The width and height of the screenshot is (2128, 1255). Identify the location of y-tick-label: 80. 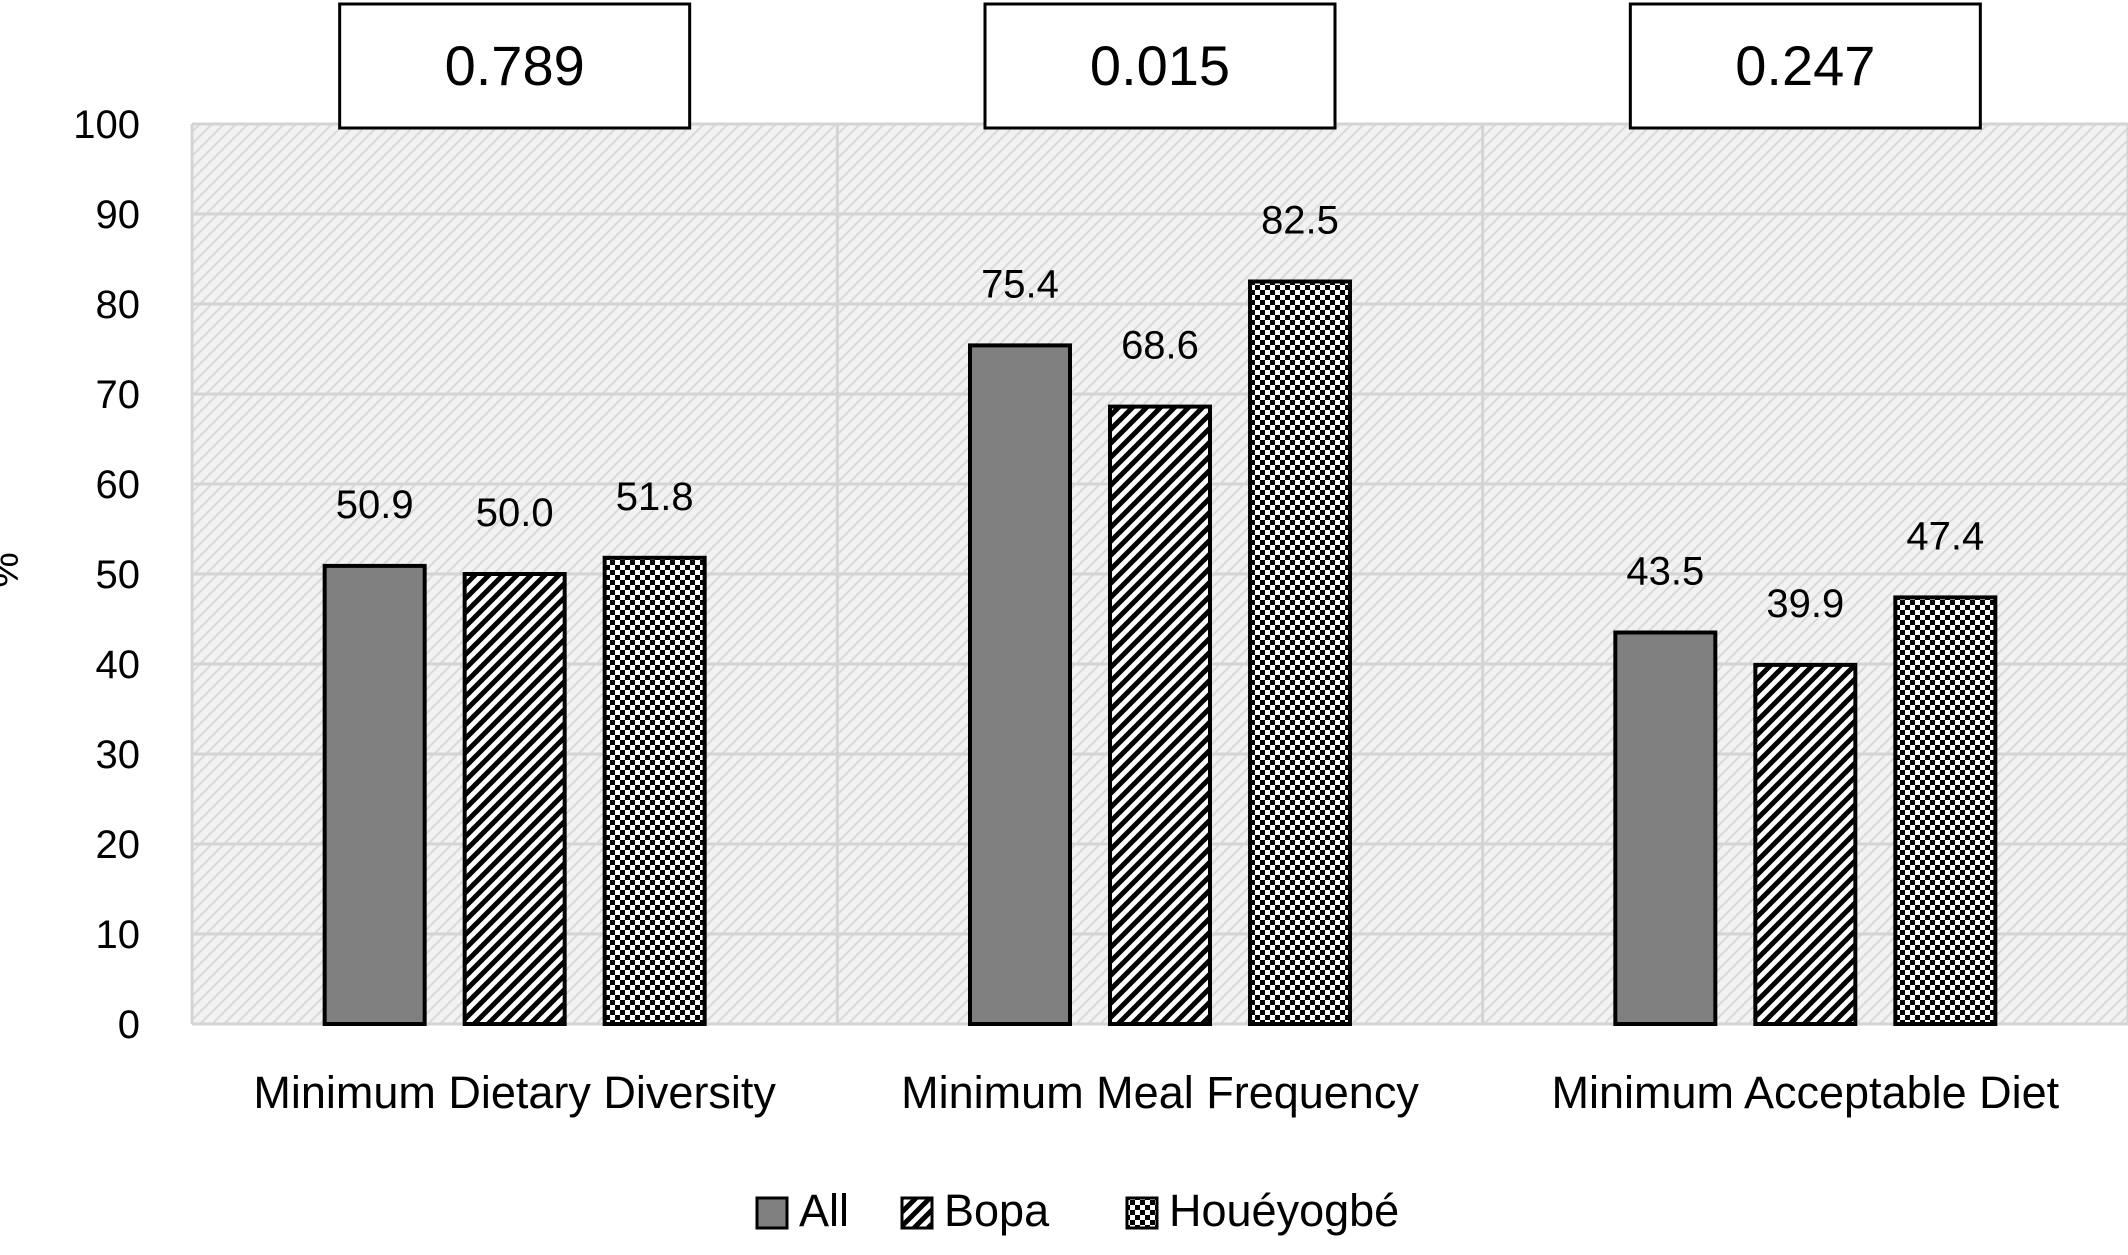
(118, 305).